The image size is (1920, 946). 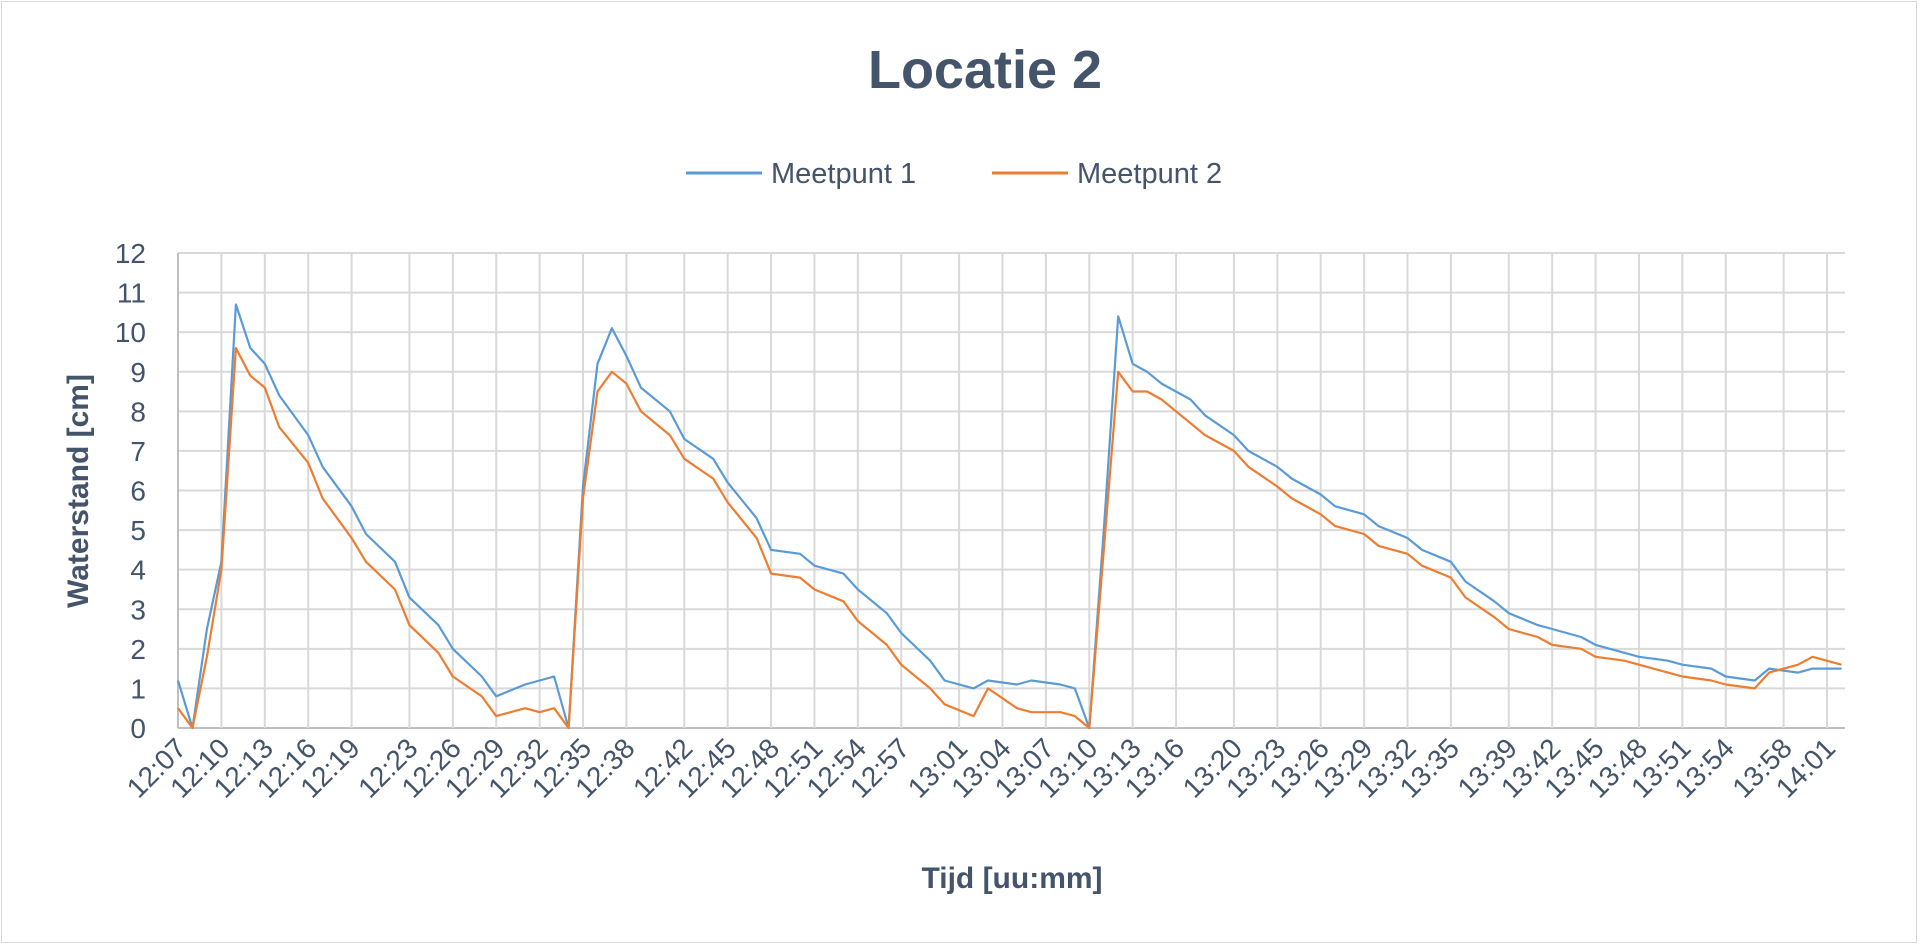 I want to click on y-tick-label: 0, so click(x=138, y=728).